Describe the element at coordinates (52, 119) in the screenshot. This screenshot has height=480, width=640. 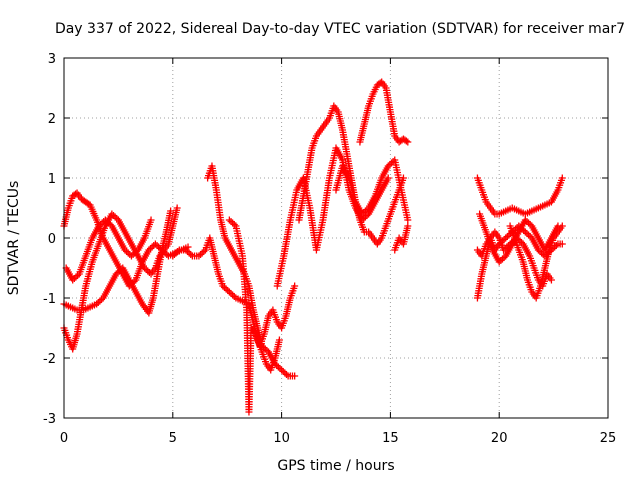
I see `y-tick-label: 2` at that location.